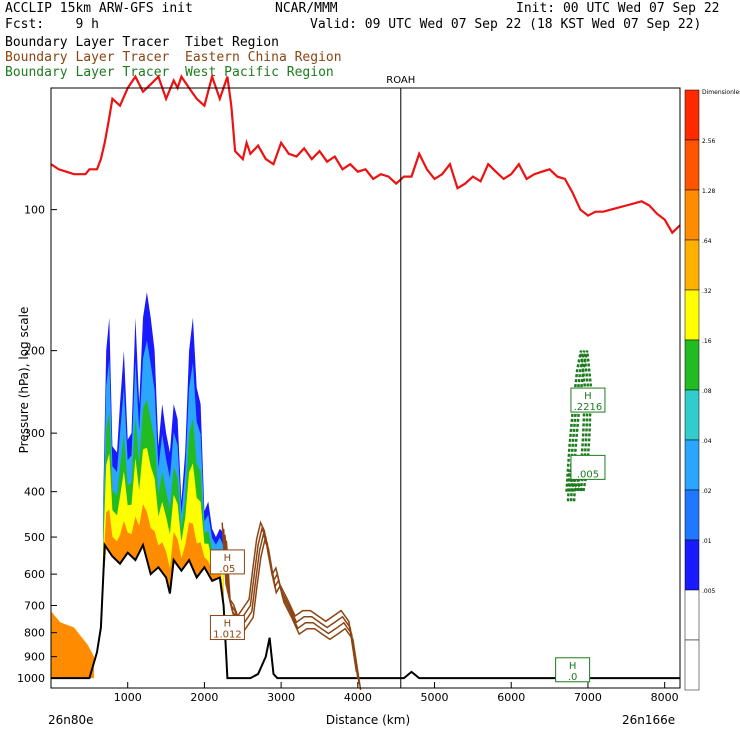 Image resolution: width=740 pixels, height=740 pixels. Describe the element at coordinates (368, 720) in the screenshot. I see `x-axis-label: Distance (km)` at that location.